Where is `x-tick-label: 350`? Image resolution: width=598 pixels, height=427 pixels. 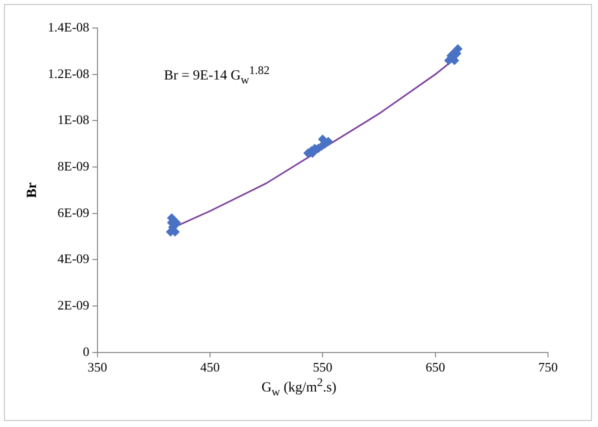 x-tick-label: 350 is located at coordinates (98, 367).